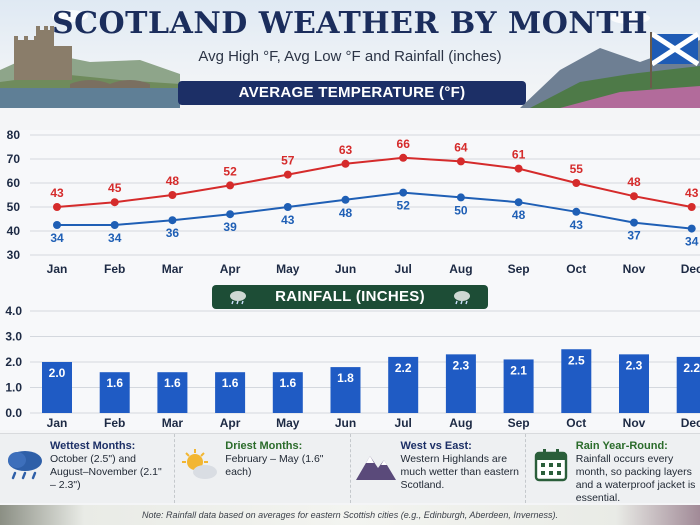 The width and height of the screenshot is (700, 525). Describe the element at coordinates (634, 269) in the screenshot. I see `x-tick-label: Nov` at that location.